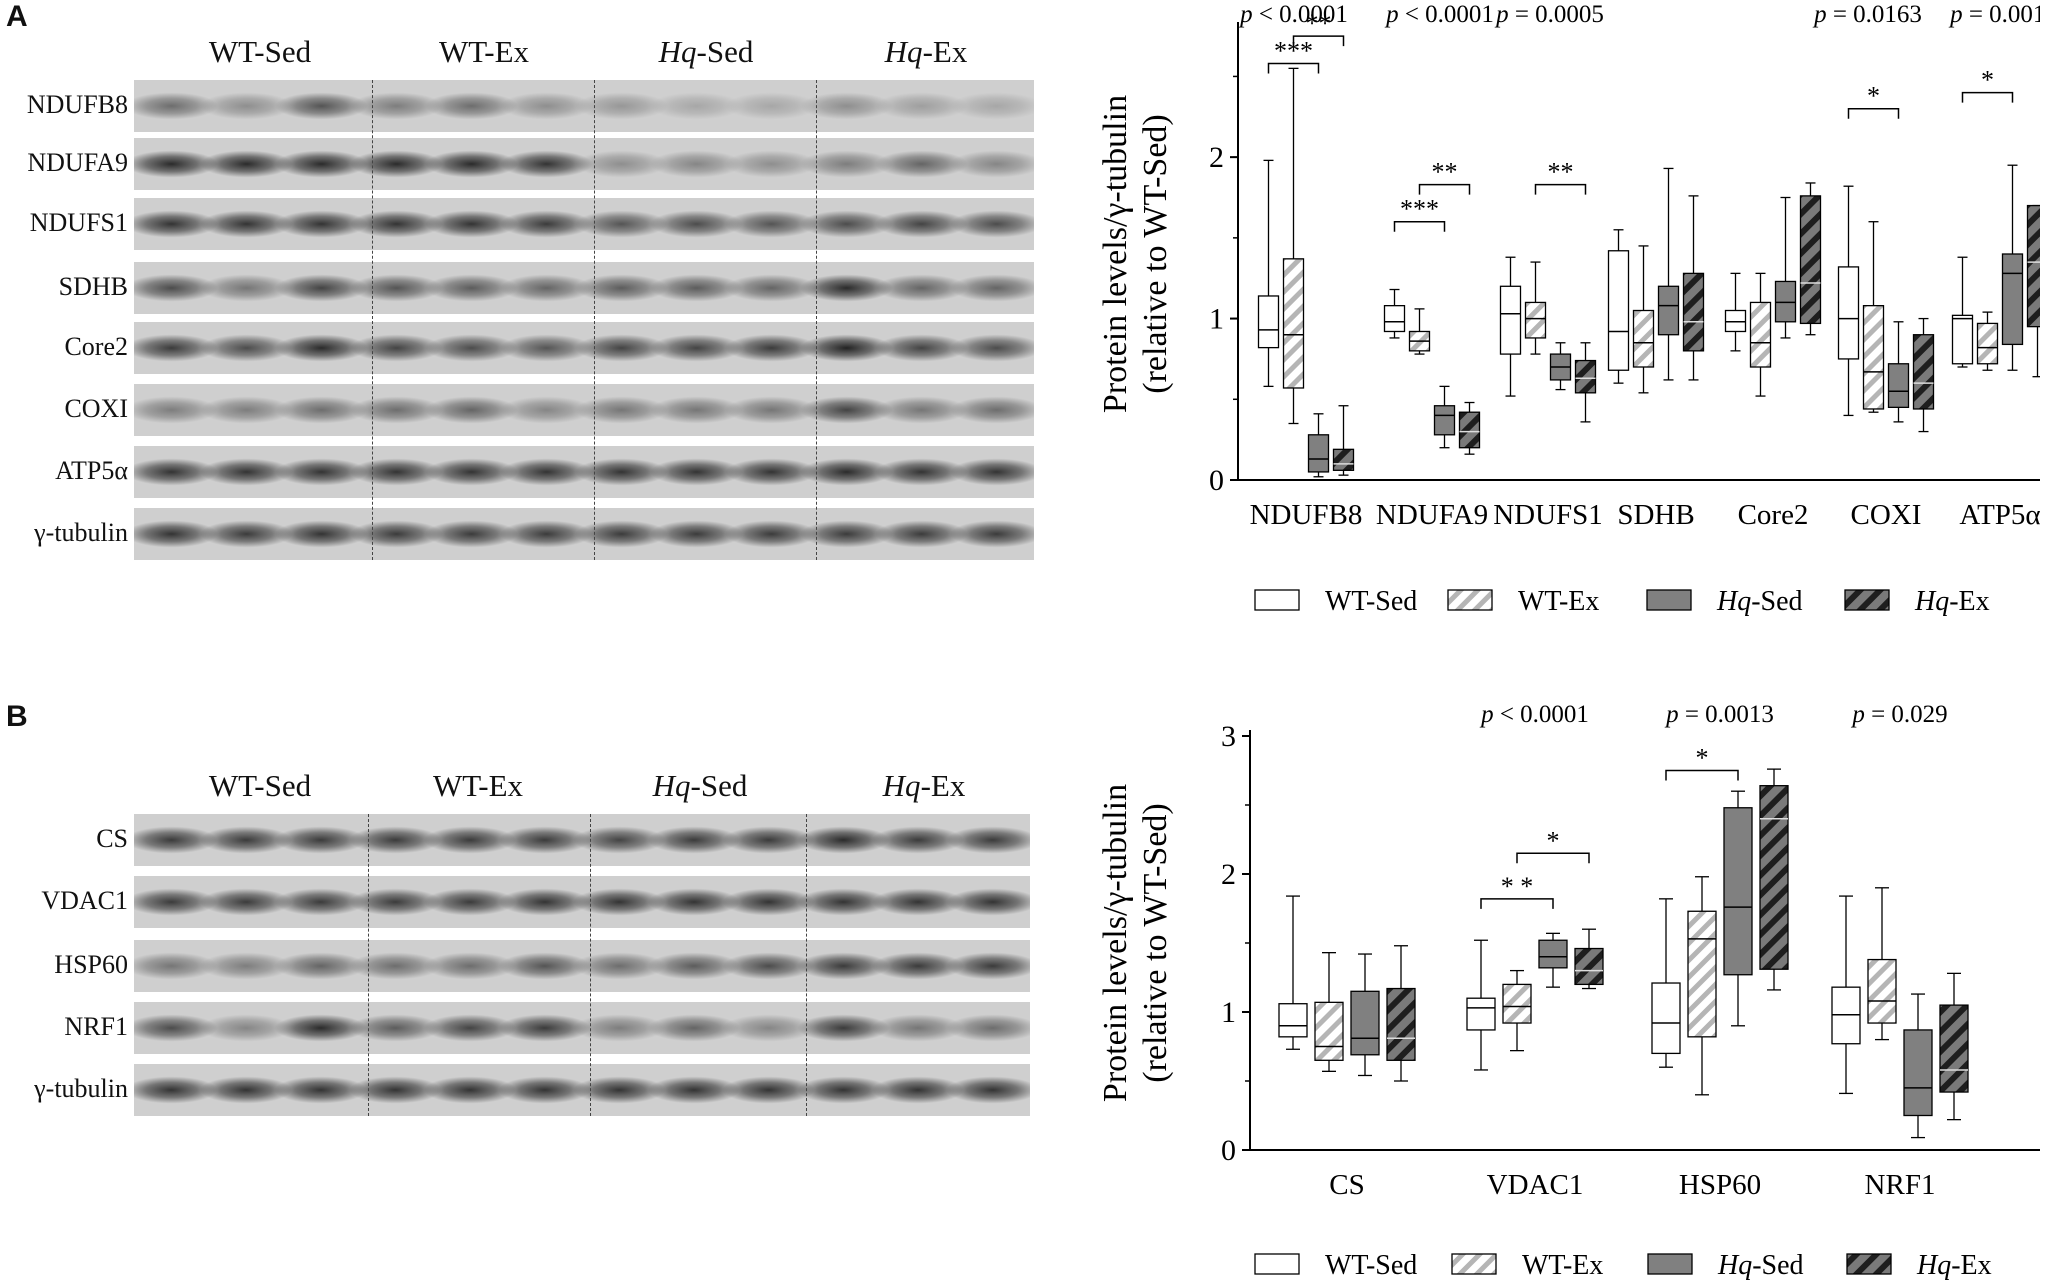 The image size is (2048, 1282). What do you see at coordinates (1655, 515) in the screenshot?
I see `x-category-label: SDHB` at bounding box center [1655, 515].